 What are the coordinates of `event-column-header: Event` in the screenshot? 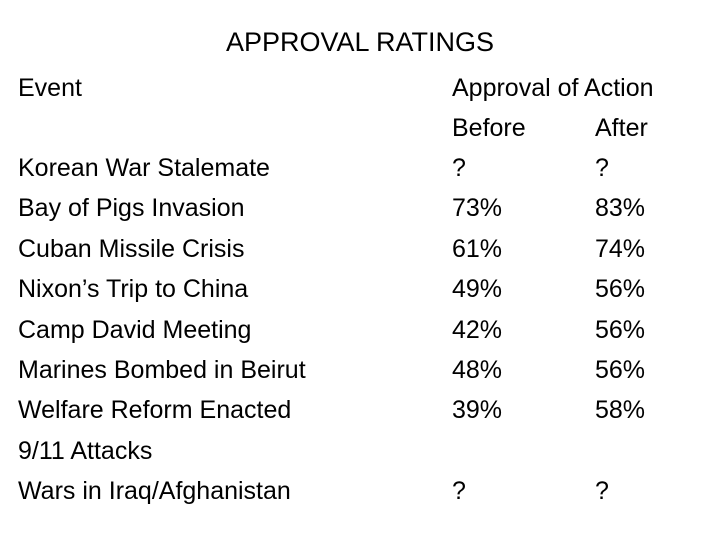 It's located at (50, 88).